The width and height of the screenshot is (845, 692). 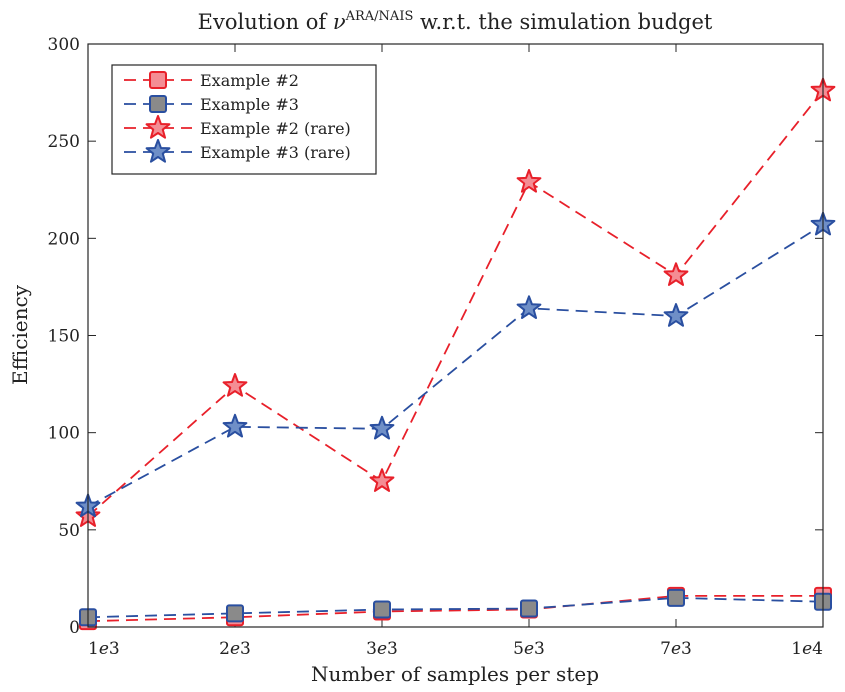 I want to click on x-tick-label: 5e3, so click(x=529, y=649).